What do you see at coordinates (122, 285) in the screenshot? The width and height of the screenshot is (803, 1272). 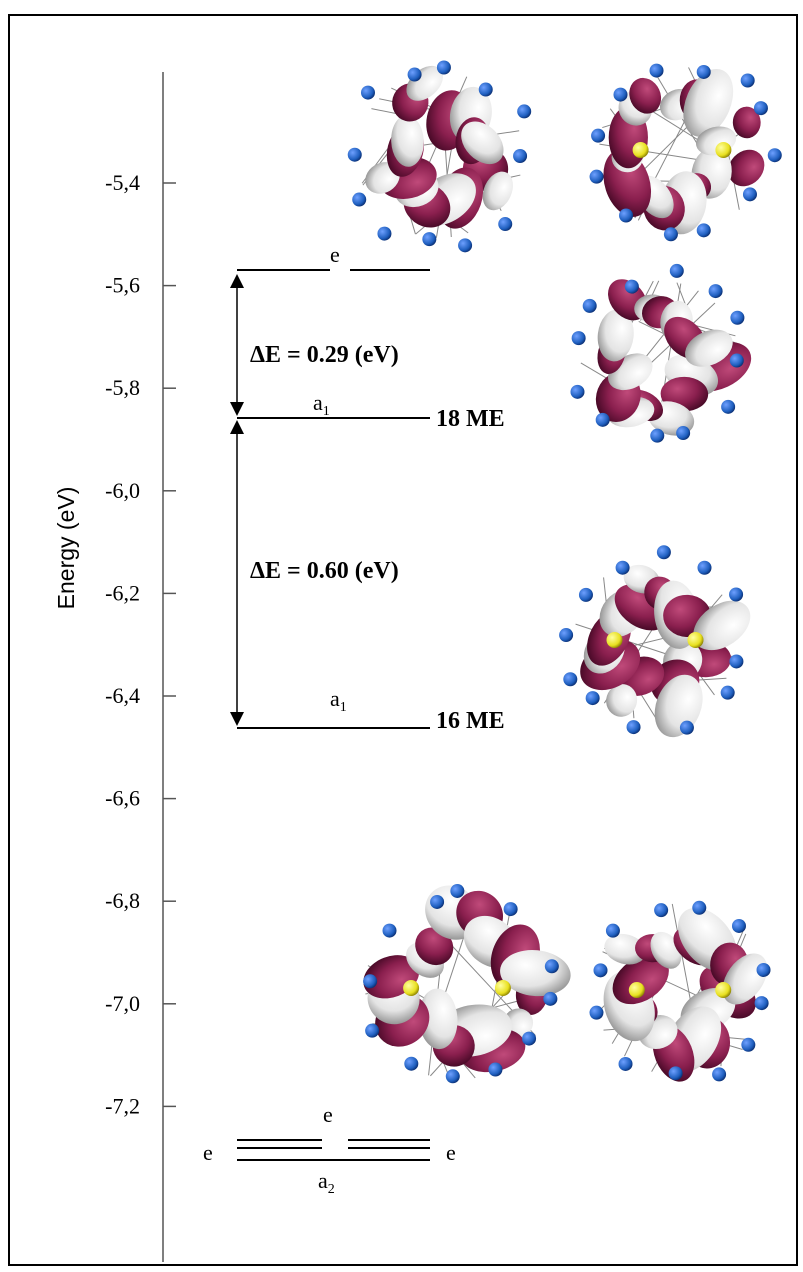 I see `axis-tick-label: -5,6` at bounding box center [122, 285].